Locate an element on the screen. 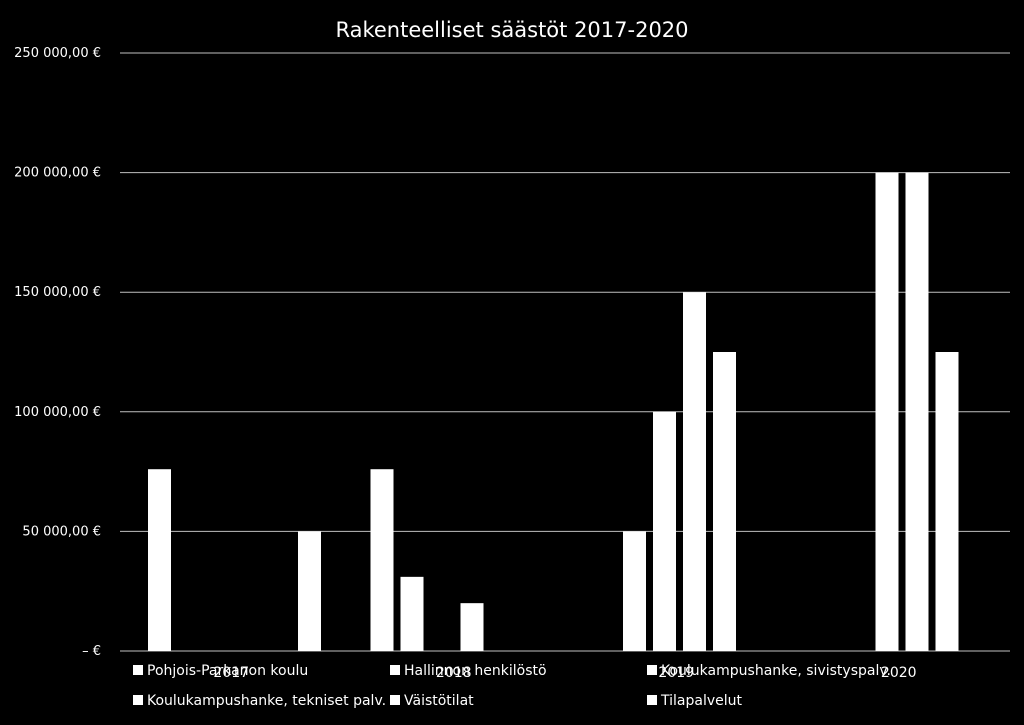 This screenshot has width=1024, height=725. x-tick-label: 2020 is located at coordinates (899, 673).